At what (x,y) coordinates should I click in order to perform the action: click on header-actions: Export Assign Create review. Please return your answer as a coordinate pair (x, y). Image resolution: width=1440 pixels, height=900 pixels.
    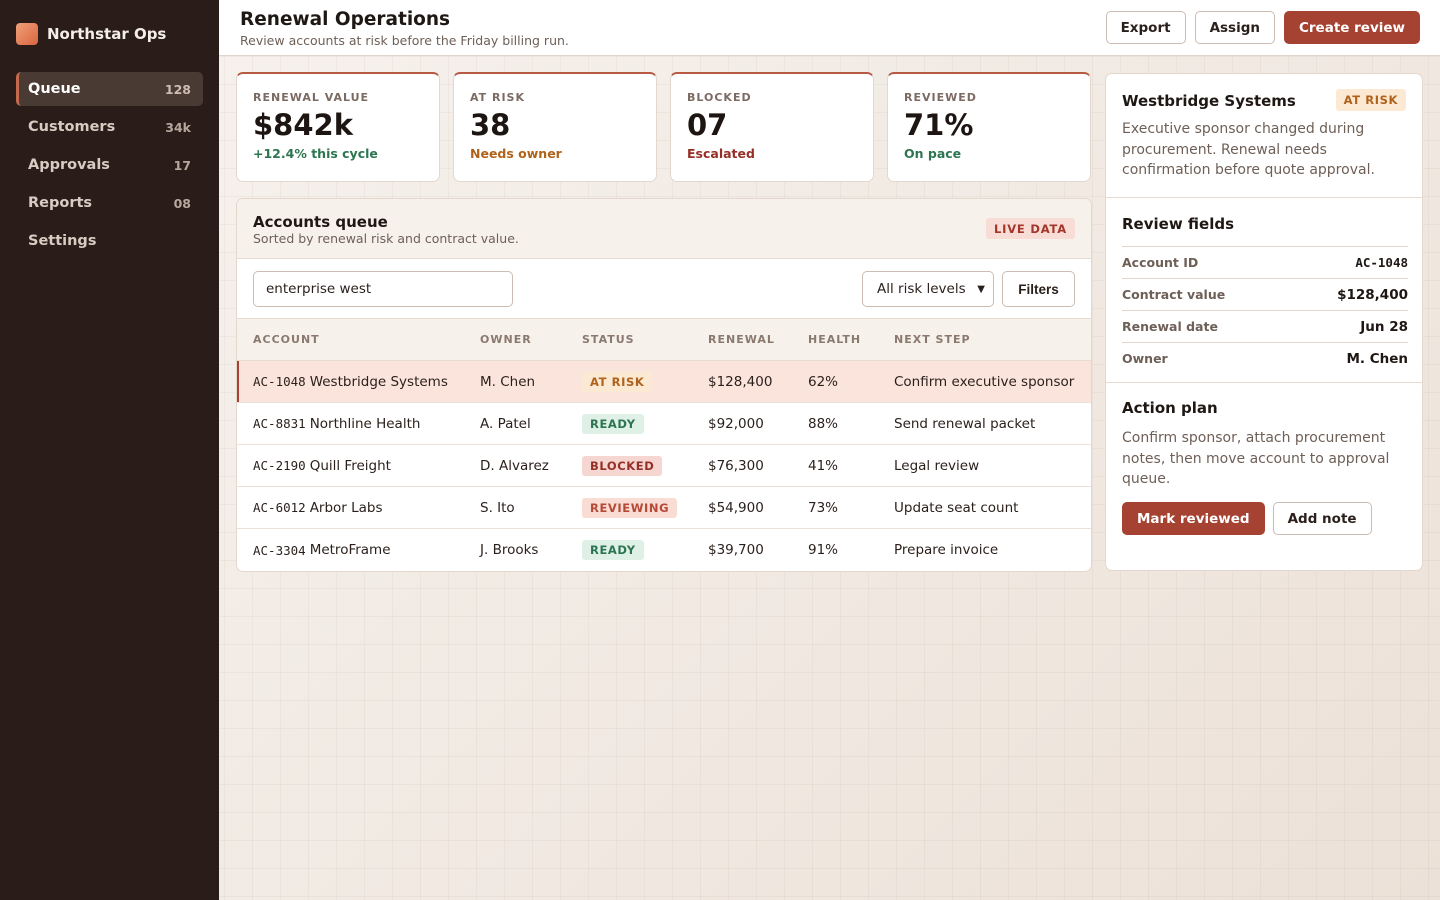
    Looking at the image, I should click on (1262, 27).